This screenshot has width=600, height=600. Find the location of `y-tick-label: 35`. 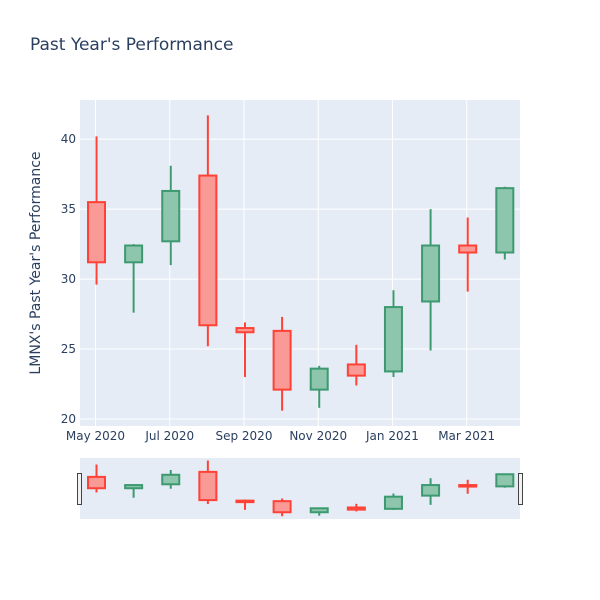

y-tick-label: 35 is located at coordinates (68, 209).